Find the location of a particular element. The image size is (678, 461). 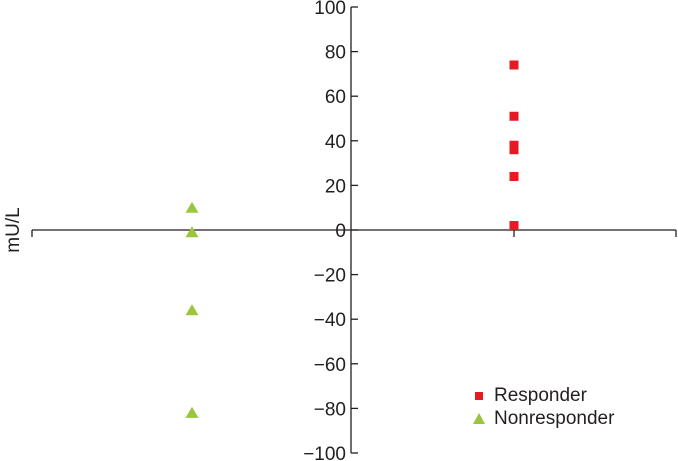

triangle-marker-icon is located at coordinates (479, 418).